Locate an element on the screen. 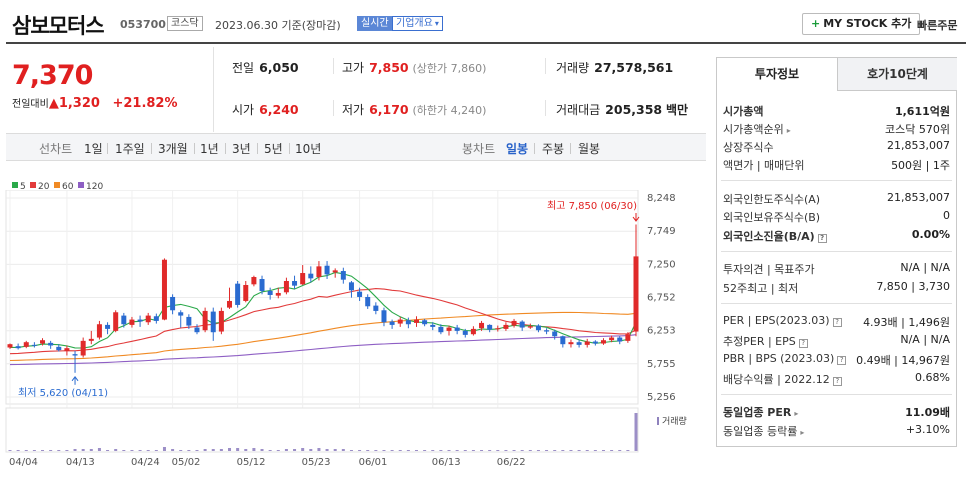 The image size is (969, 489). foreign-limit-label: 외국인한도주식수(A) is located at coordinates (772, 199).